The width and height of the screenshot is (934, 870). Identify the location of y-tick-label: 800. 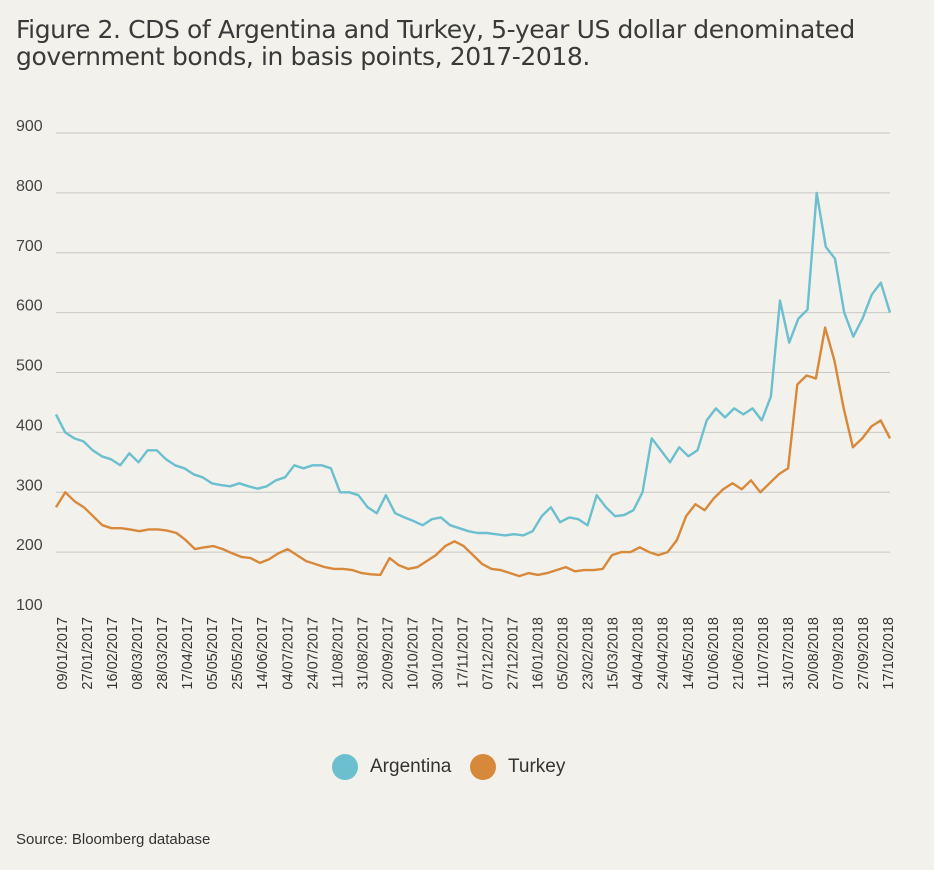
(29, 186).